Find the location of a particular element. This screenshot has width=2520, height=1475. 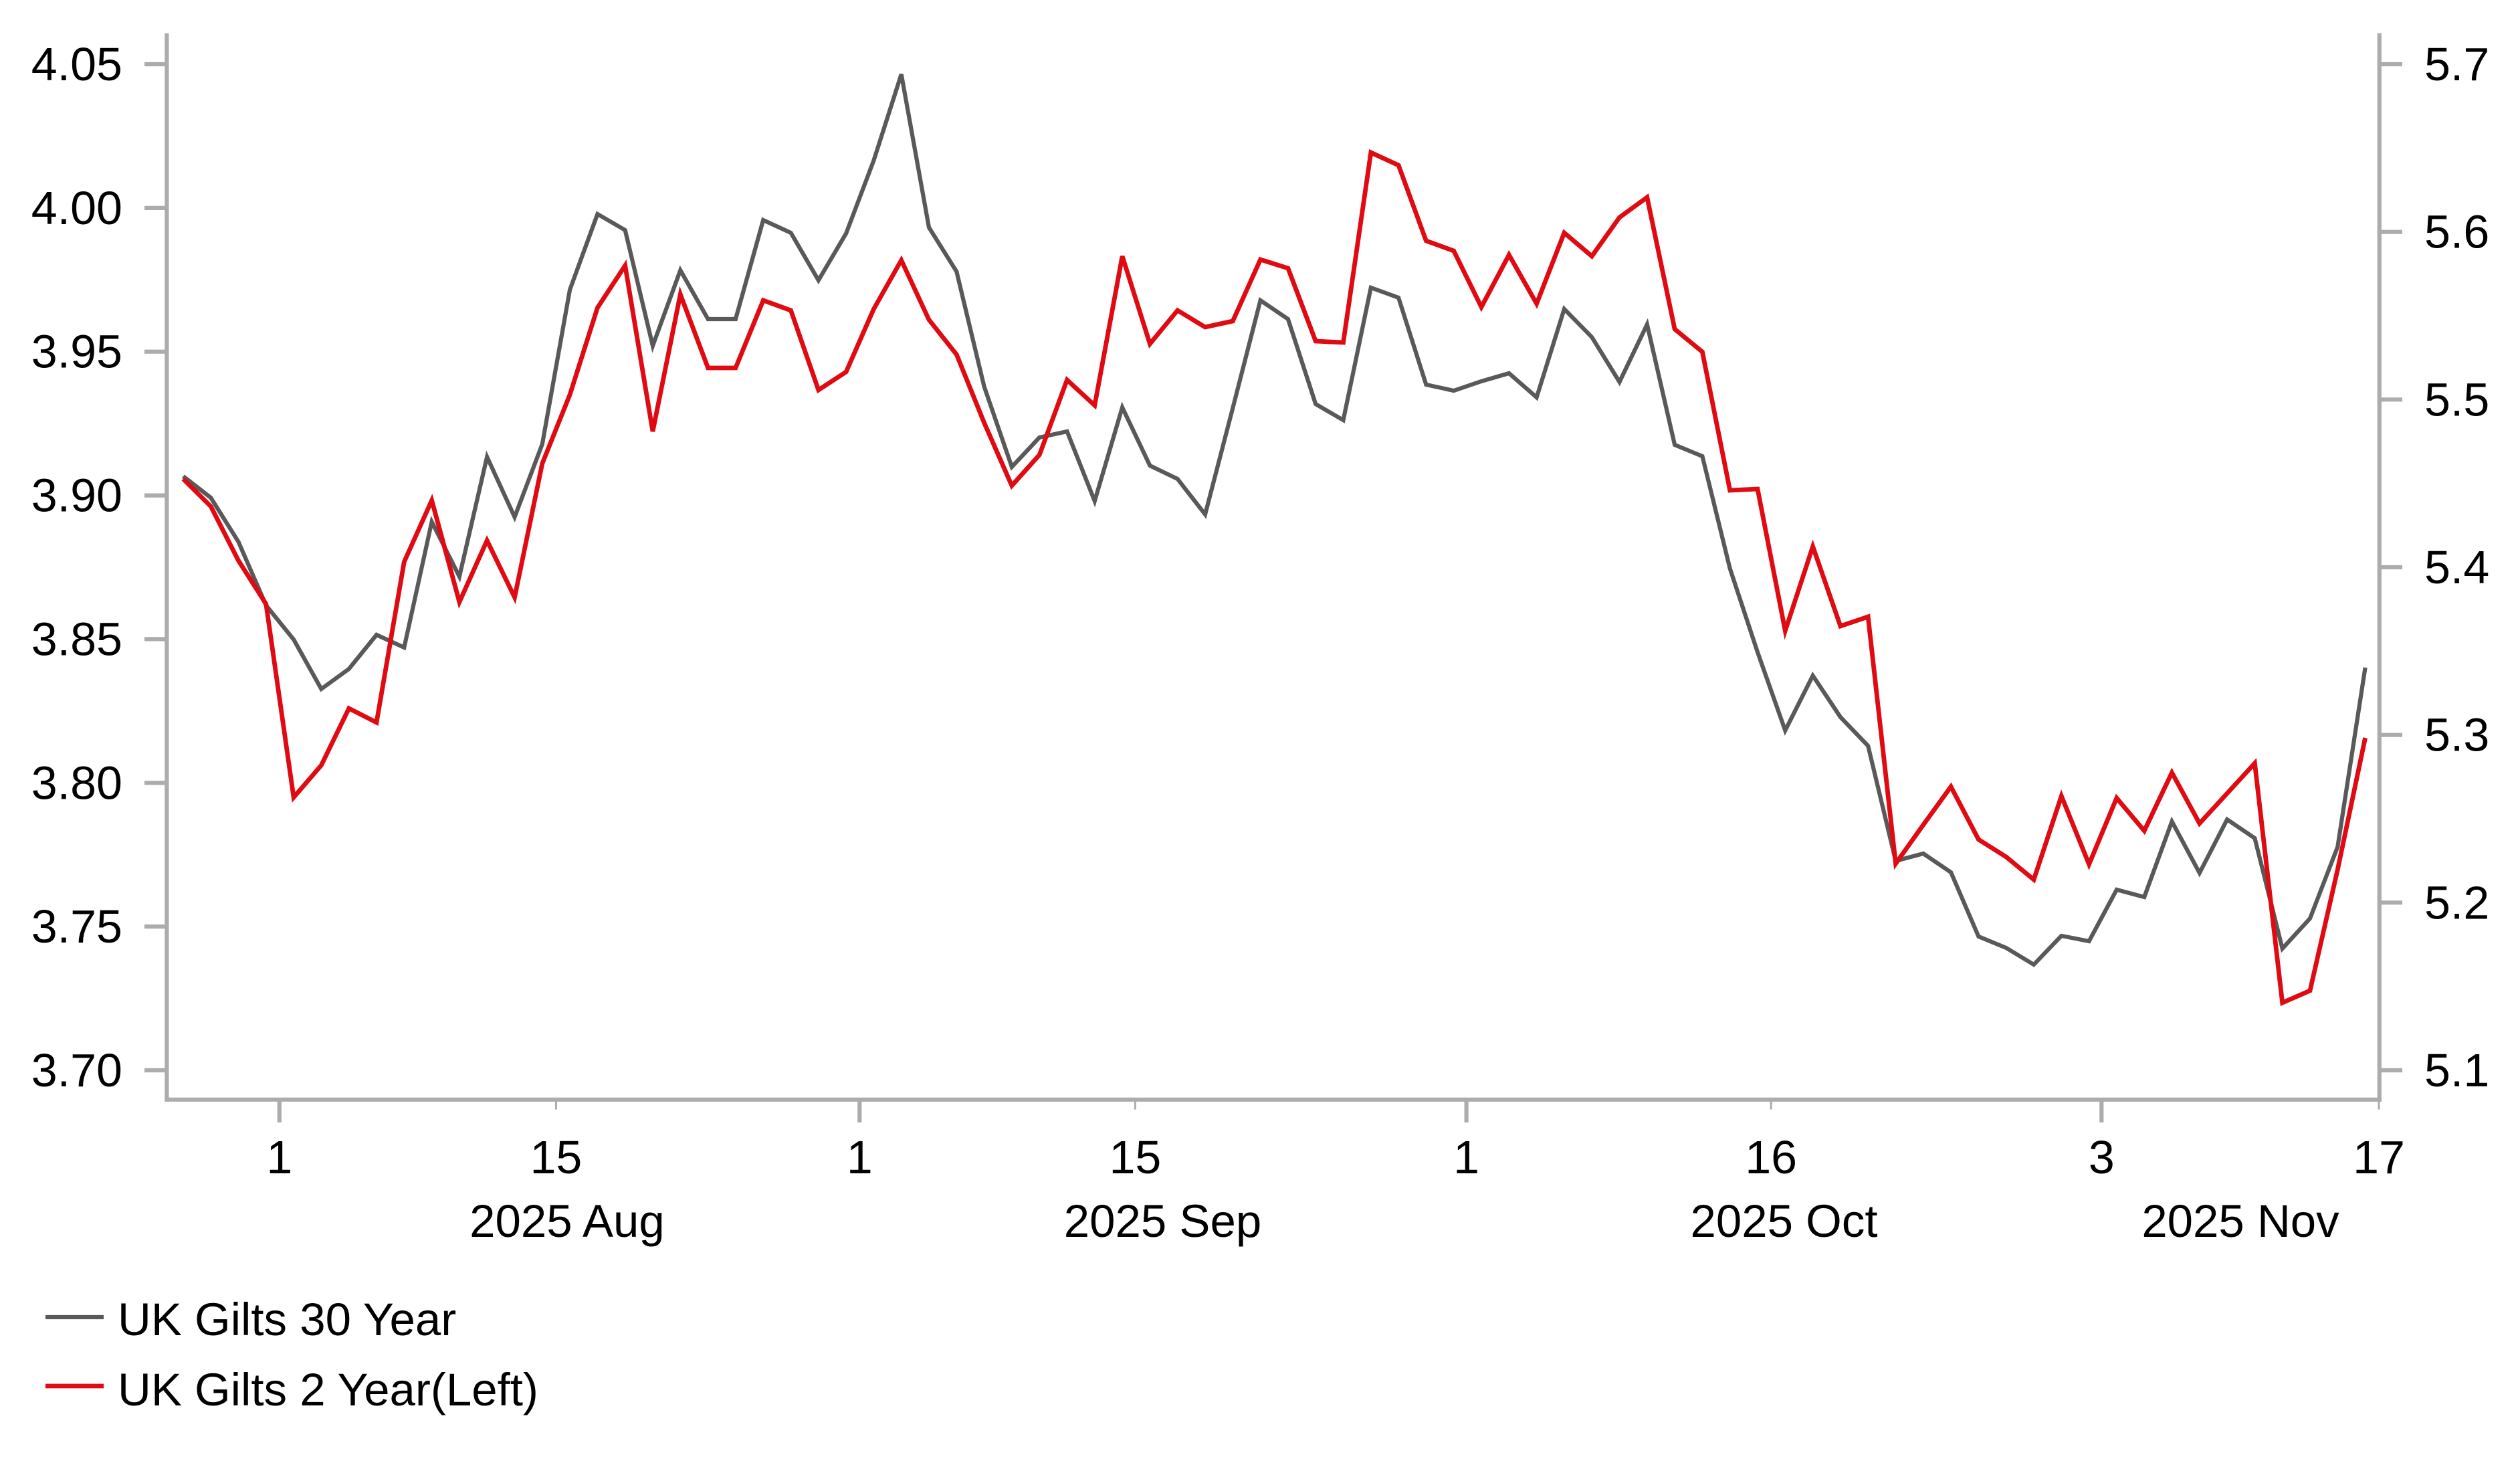

svg-text: 4.05 is located at coordinates (76, 64).